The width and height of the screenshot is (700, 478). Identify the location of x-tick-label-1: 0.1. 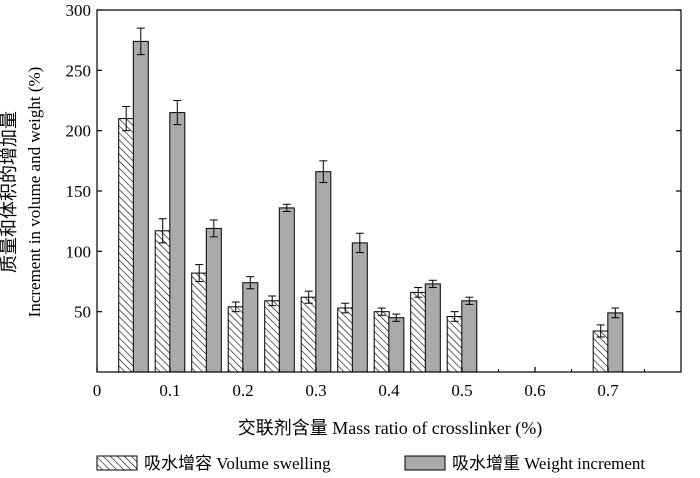
(169, 390).